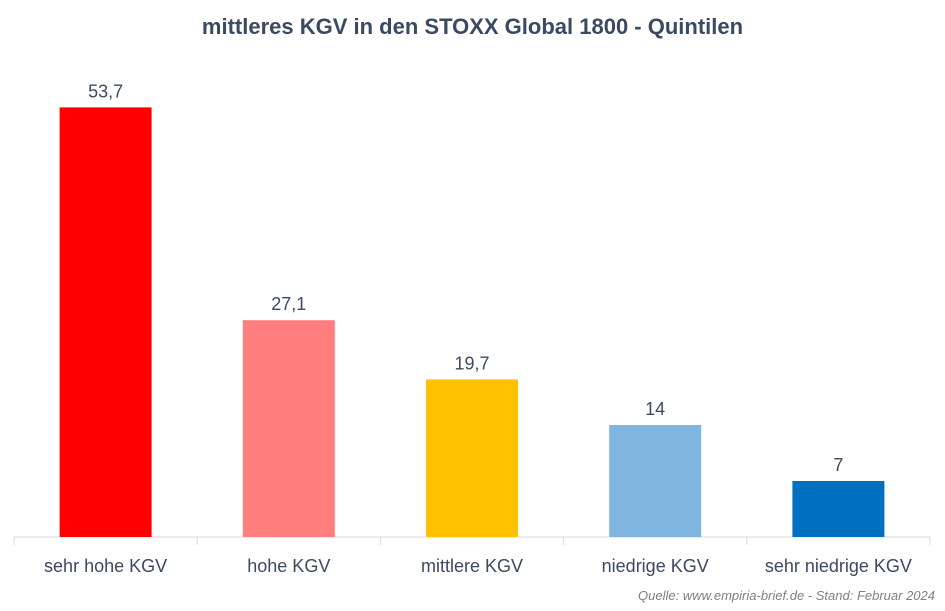 This screenshot has width=945, height=611. I want to click on x-tick-label: sehr hohe KGV, so click(105, 566).